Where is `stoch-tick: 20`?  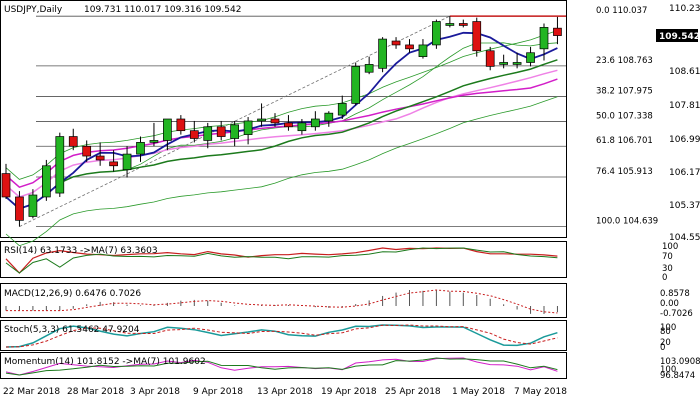 stoch-tick: 20 is located at coordinates (665, 343).